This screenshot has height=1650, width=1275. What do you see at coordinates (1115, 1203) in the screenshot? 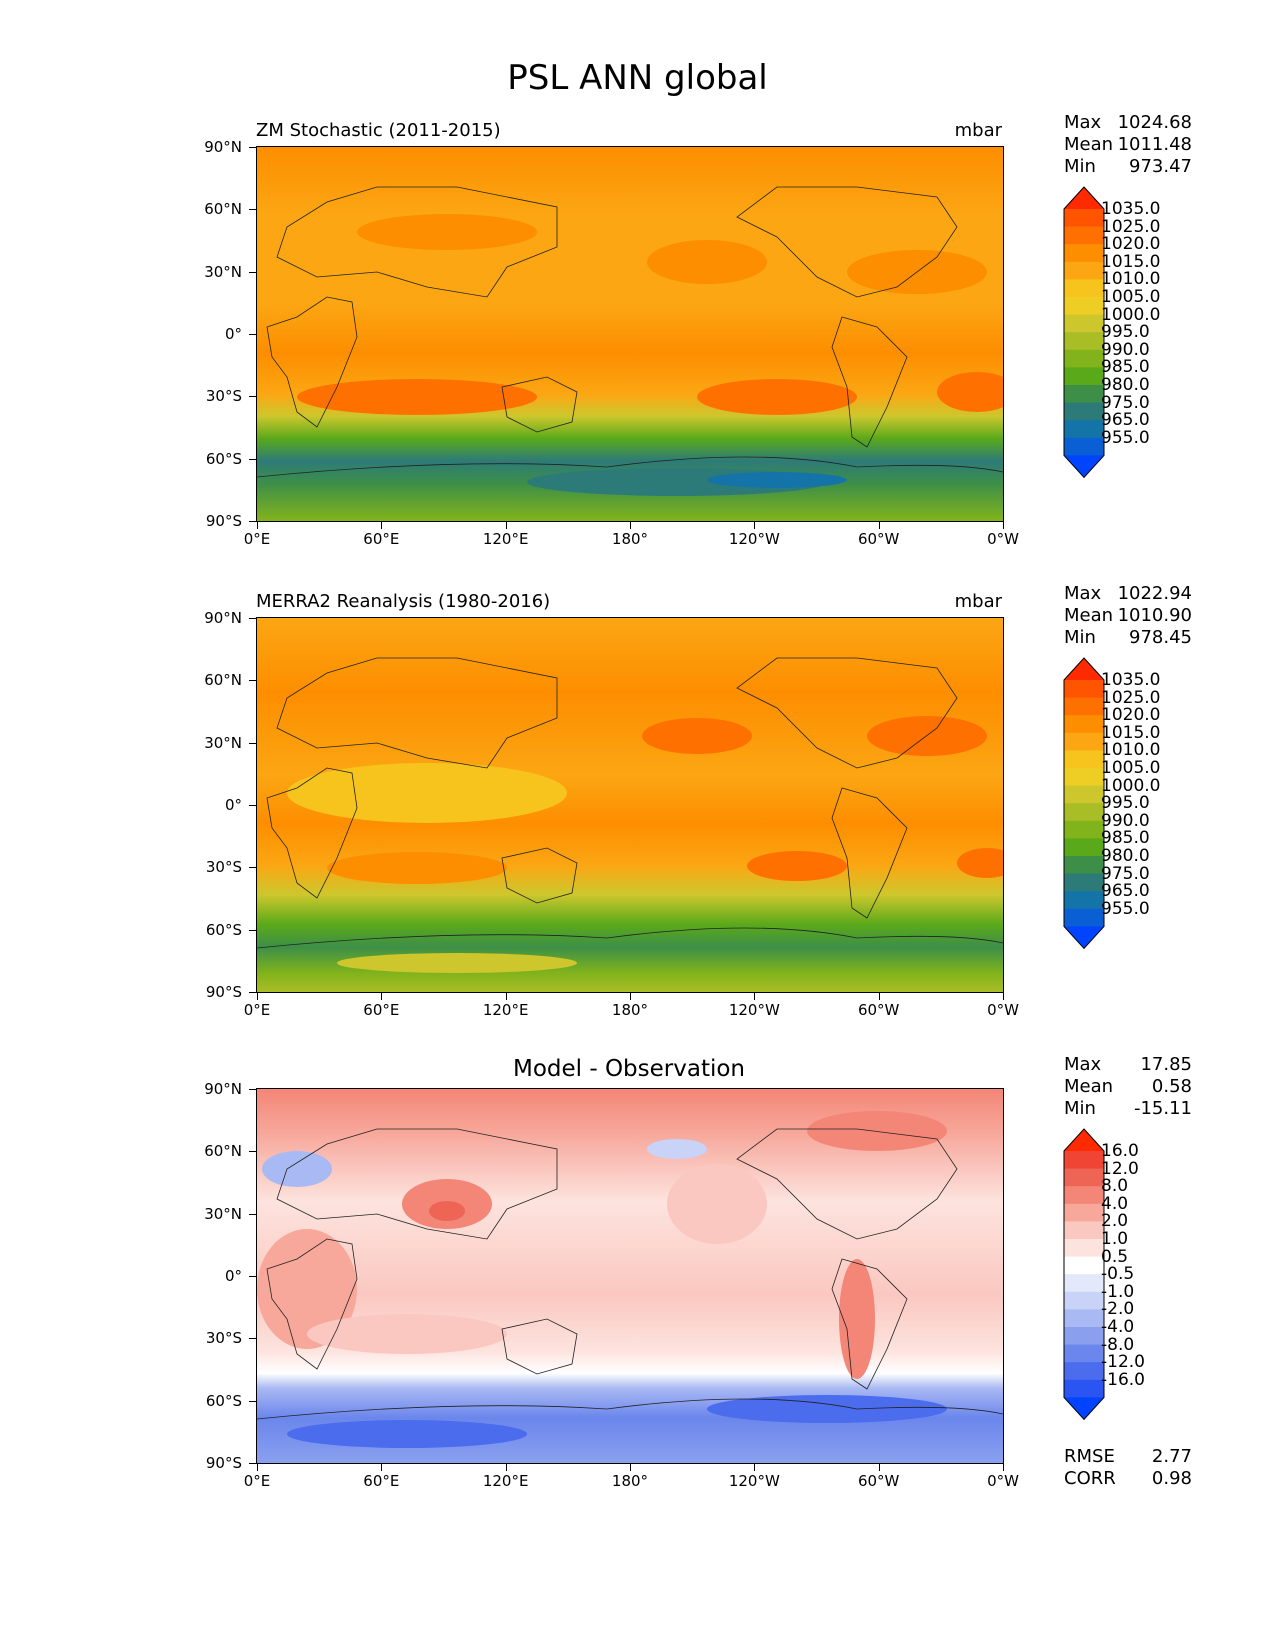
I see `colorbar-label: 4.0` at bounding box center [1115, 1203].